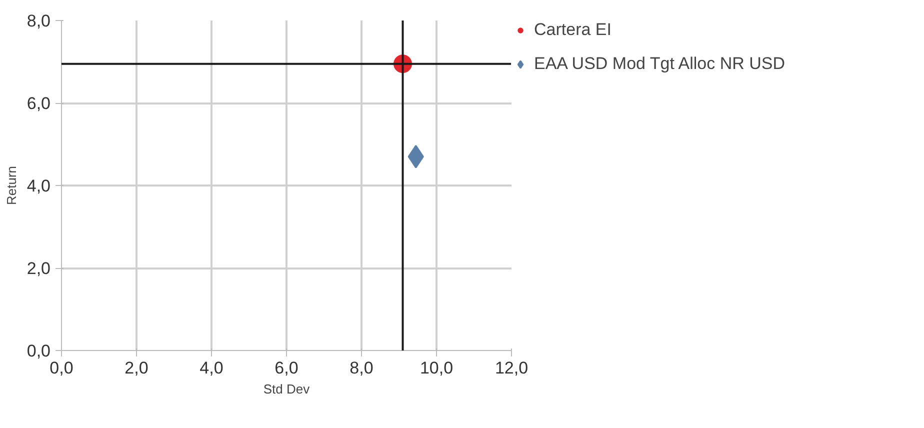 Image resolution: width=924 pixels, height=428 pixels. What do you see at coordinates (38, 268) in the screenshot?
I see `y-tick-label: 2,0` at bounding box center [38, 268].